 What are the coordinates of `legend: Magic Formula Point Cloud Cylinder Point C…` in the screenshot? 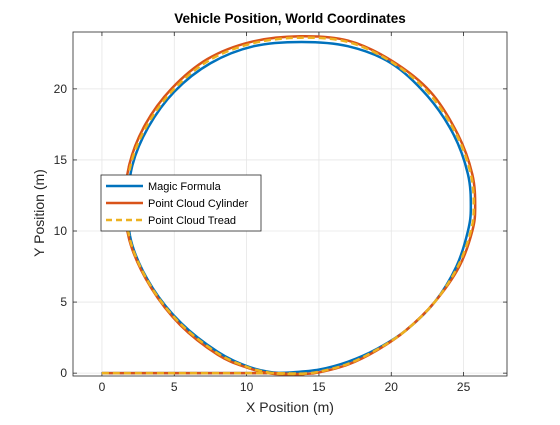 It's located at (181, 203).